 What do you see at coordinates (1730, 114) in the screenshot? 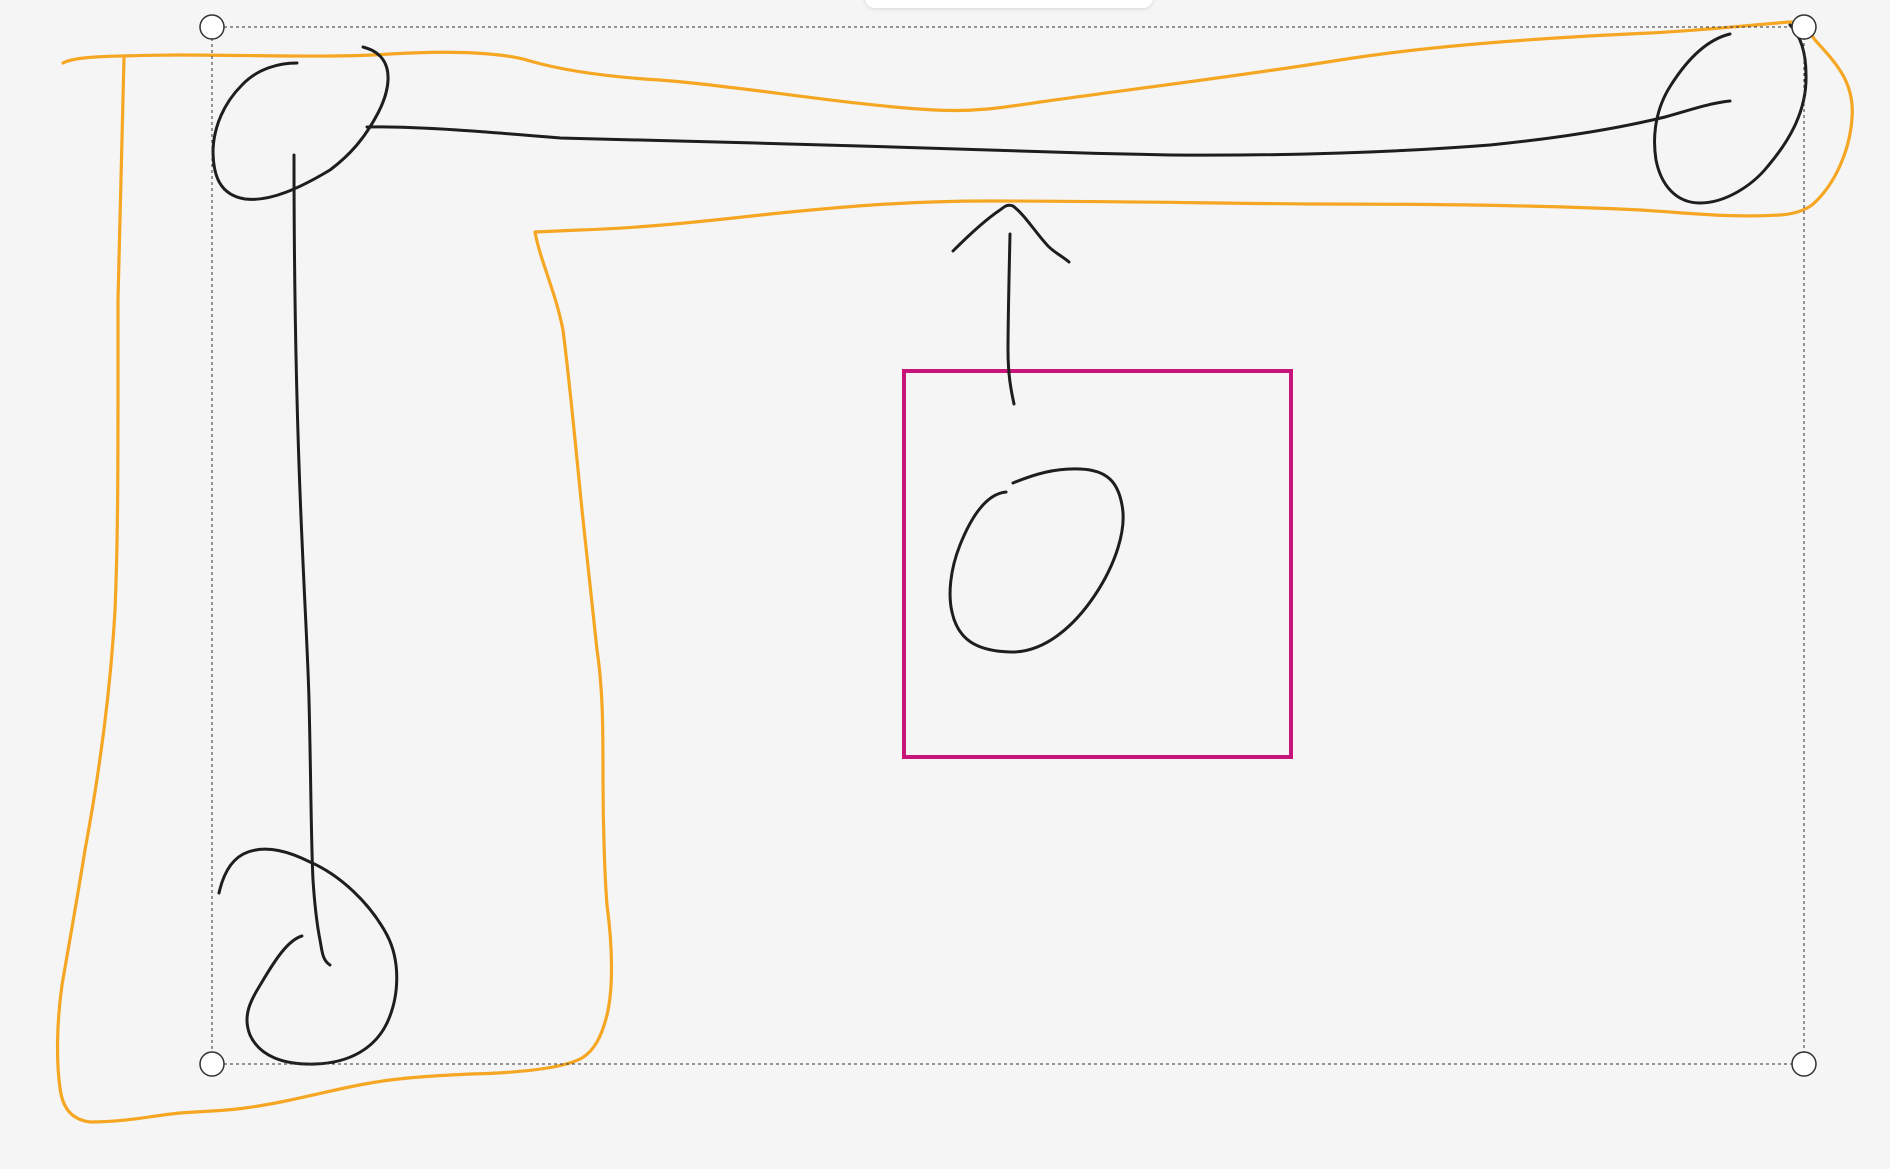
I see `top-right-loop-stroke` at bounding box center [1730, 114].